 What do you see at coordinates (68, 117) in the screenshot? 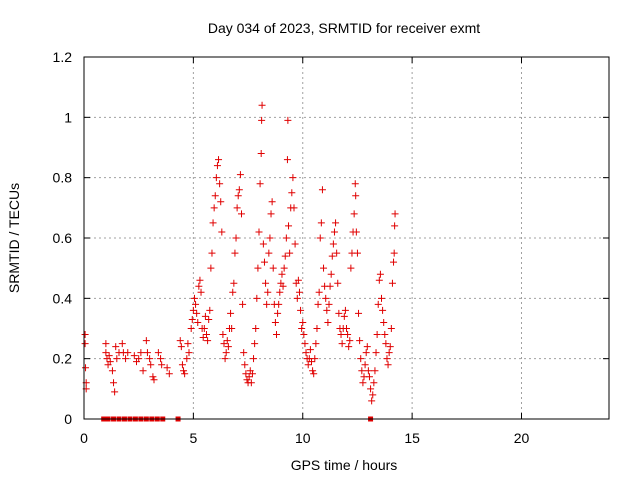
I see `y-tick-label: 1` at bounding box center [68, 117].